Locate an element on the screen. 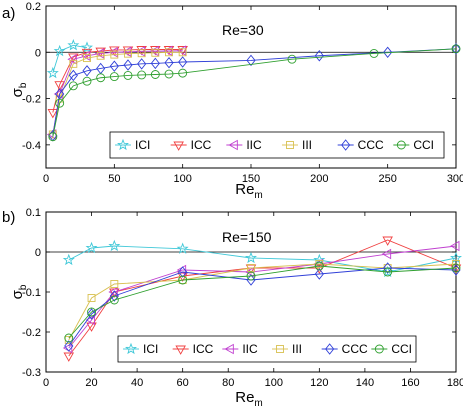  legend-label: ICC is located at coordinates (201, 145).